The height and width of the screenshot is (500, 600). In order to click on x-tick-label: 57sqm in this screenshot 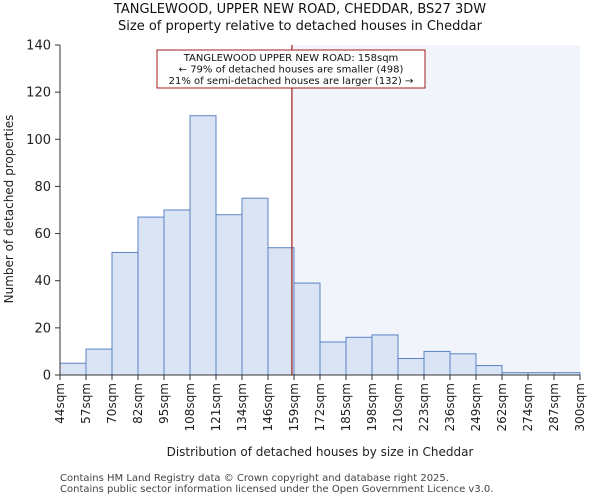, I will do `click(86, 403)`.